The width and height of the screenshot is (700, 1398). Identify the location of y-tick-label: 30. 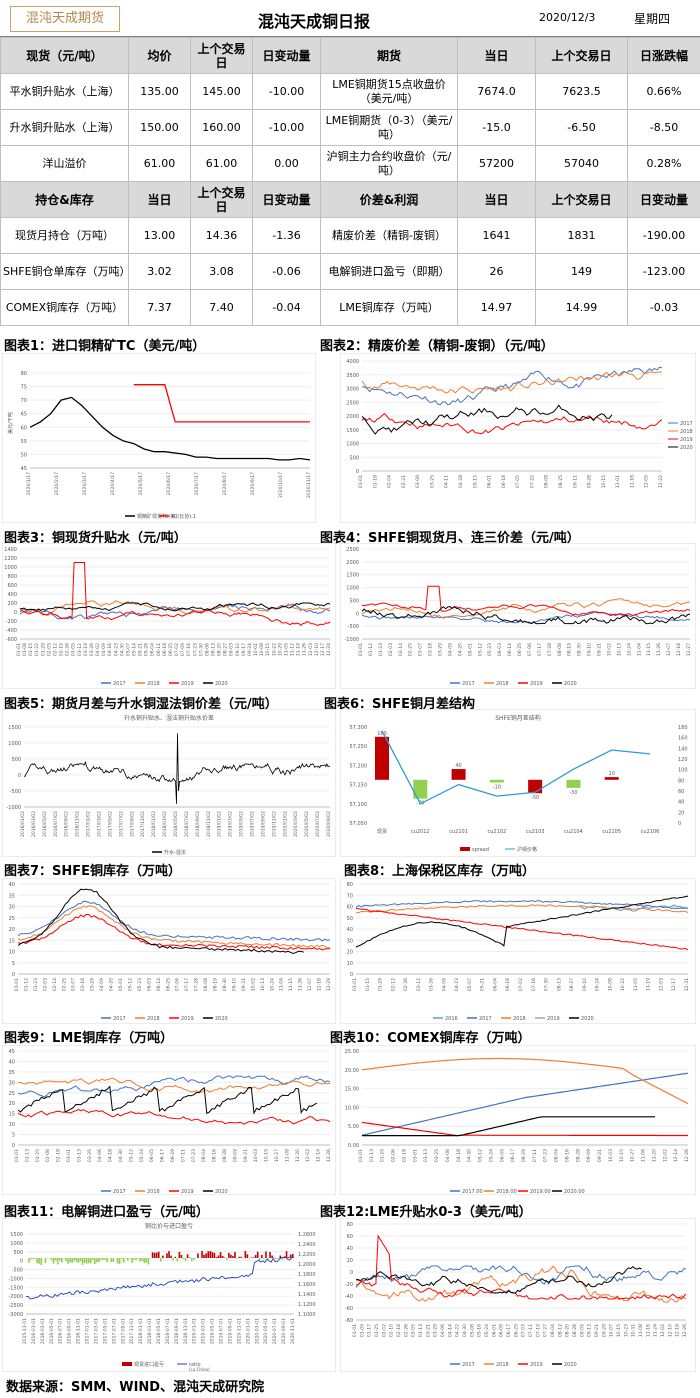
(12, 908).